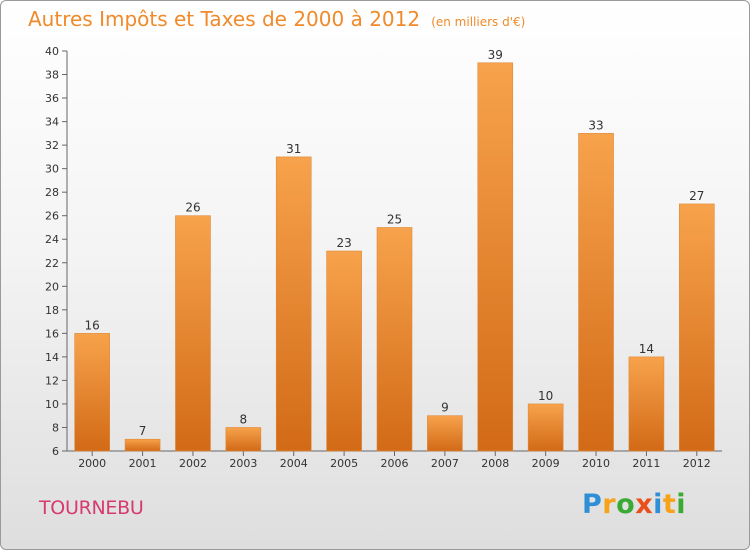 The width and height of the screenshot is (750, 550). I want to click on x-tick-label-2000: 2000, so click(92, 463).